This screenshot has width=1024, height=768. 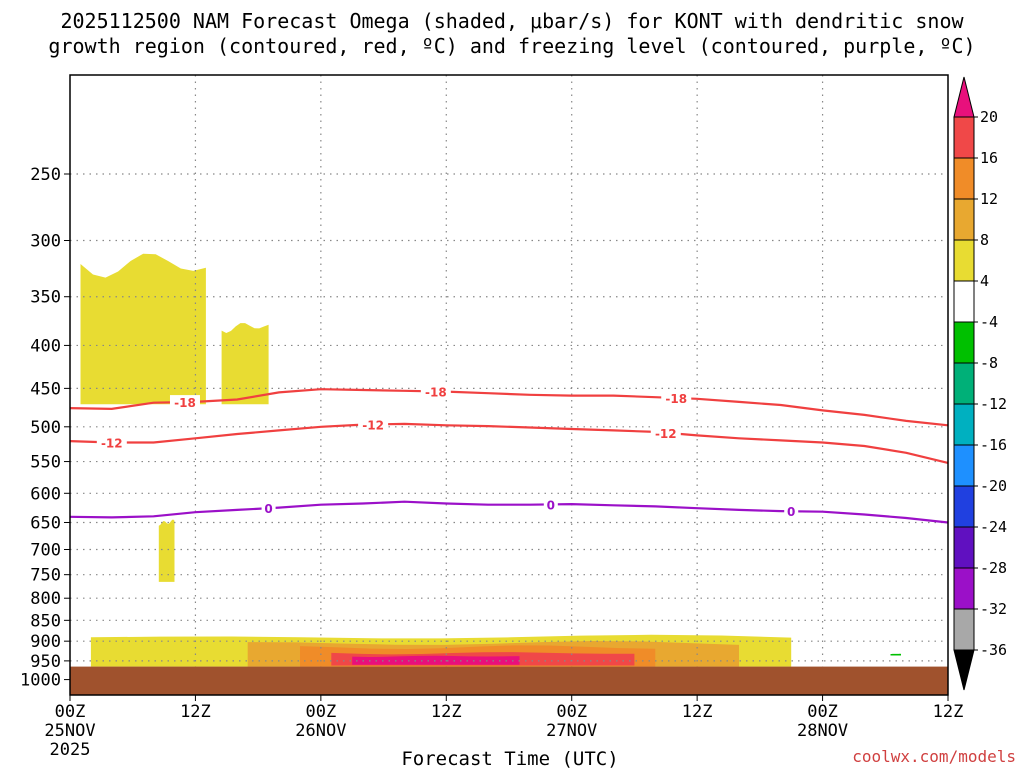 What do you see at coordinates (822, 712) in the screenshot?
I see `x-tick-label-6: 00Z` at bounding box center [822, 712].